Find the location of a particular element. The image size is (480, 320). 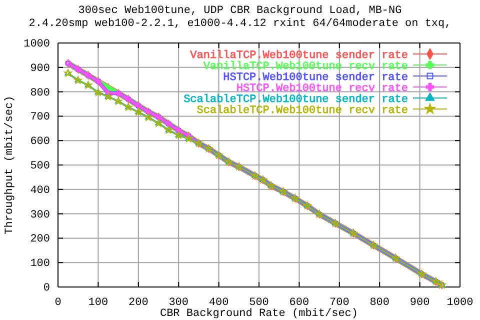

x-axis-title: CBR Background Rate (mbit/sec) is located at coordinates (259, 314).